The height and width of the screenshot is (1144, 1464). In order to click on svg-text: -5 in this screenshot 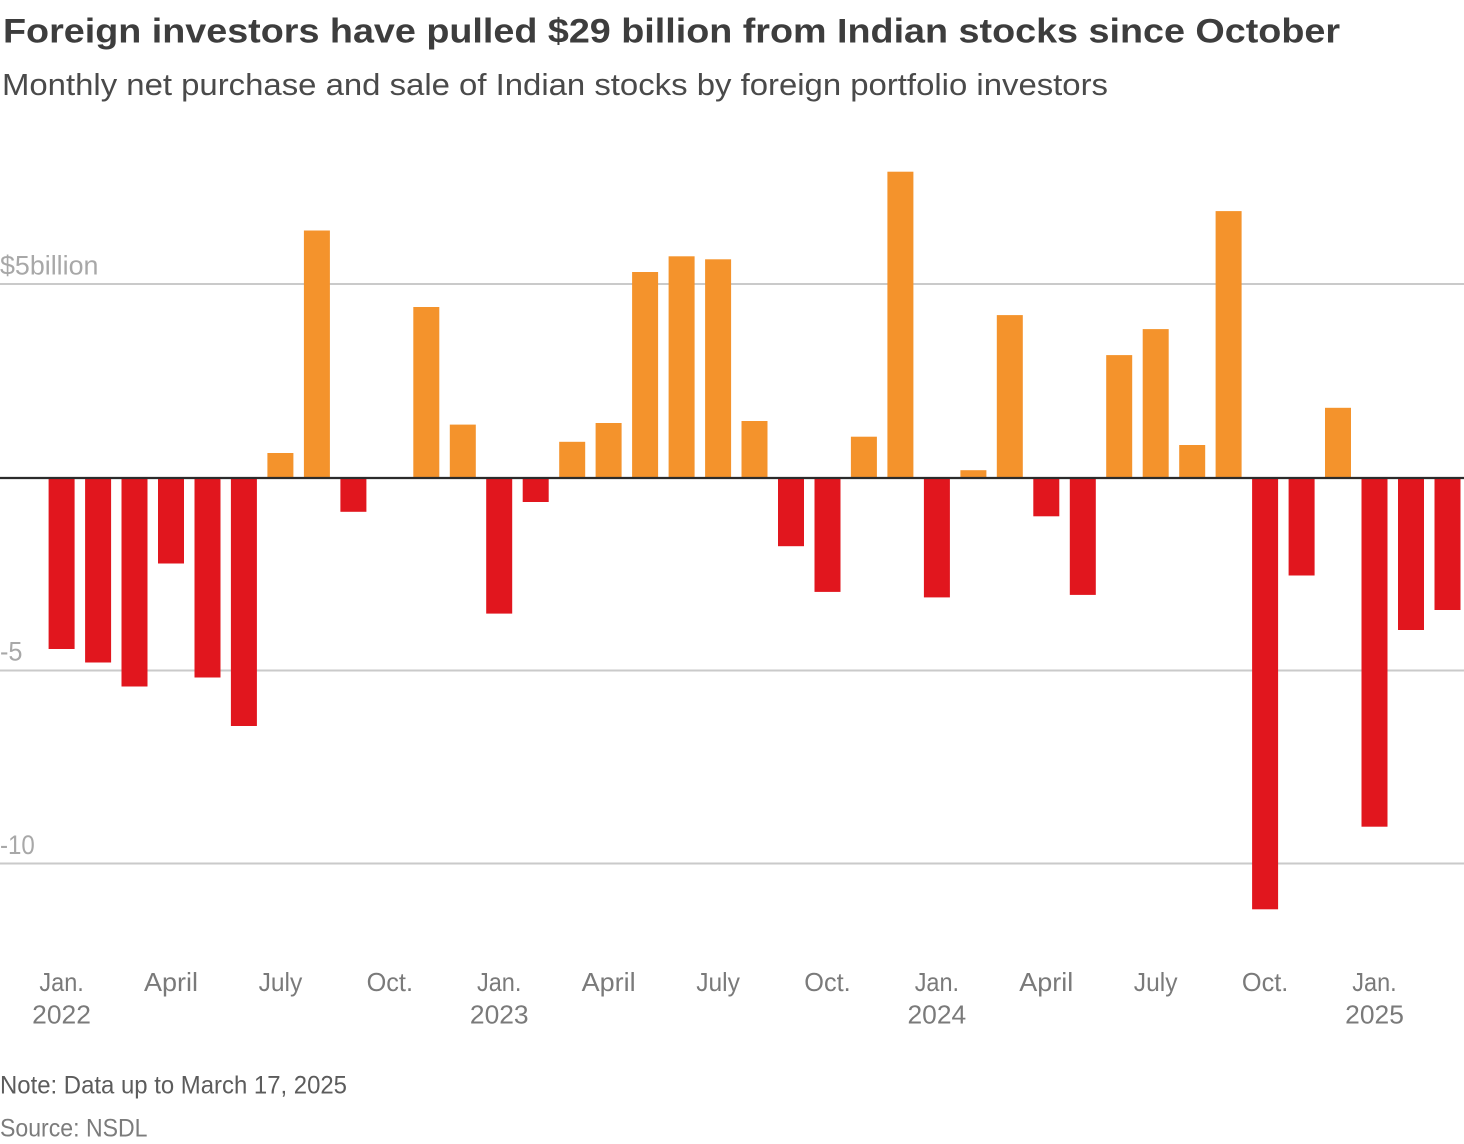, I will do `click(11, 652)`.